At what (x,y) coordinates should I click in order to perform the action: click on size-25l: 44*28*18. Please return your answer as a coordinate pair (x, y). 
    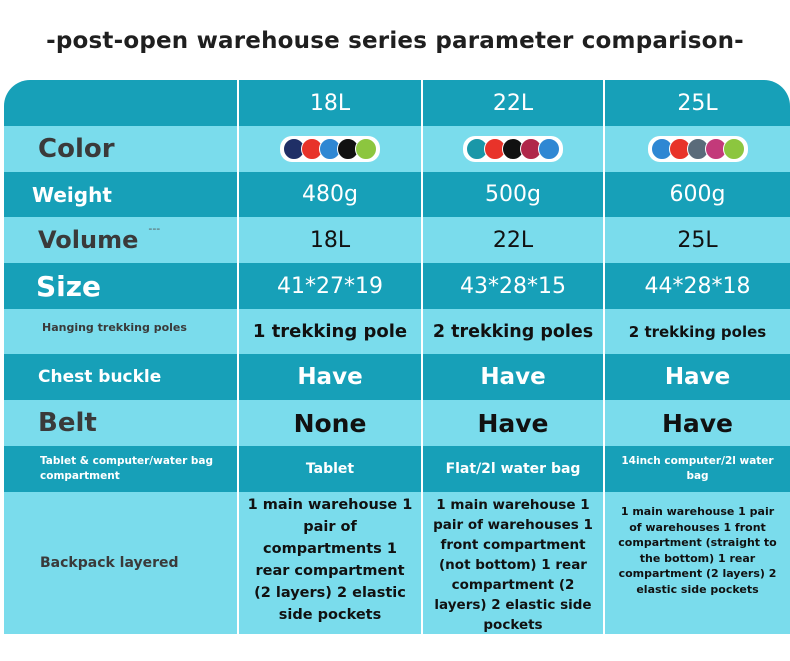
    Looking at the image, I should click on (697, 286).